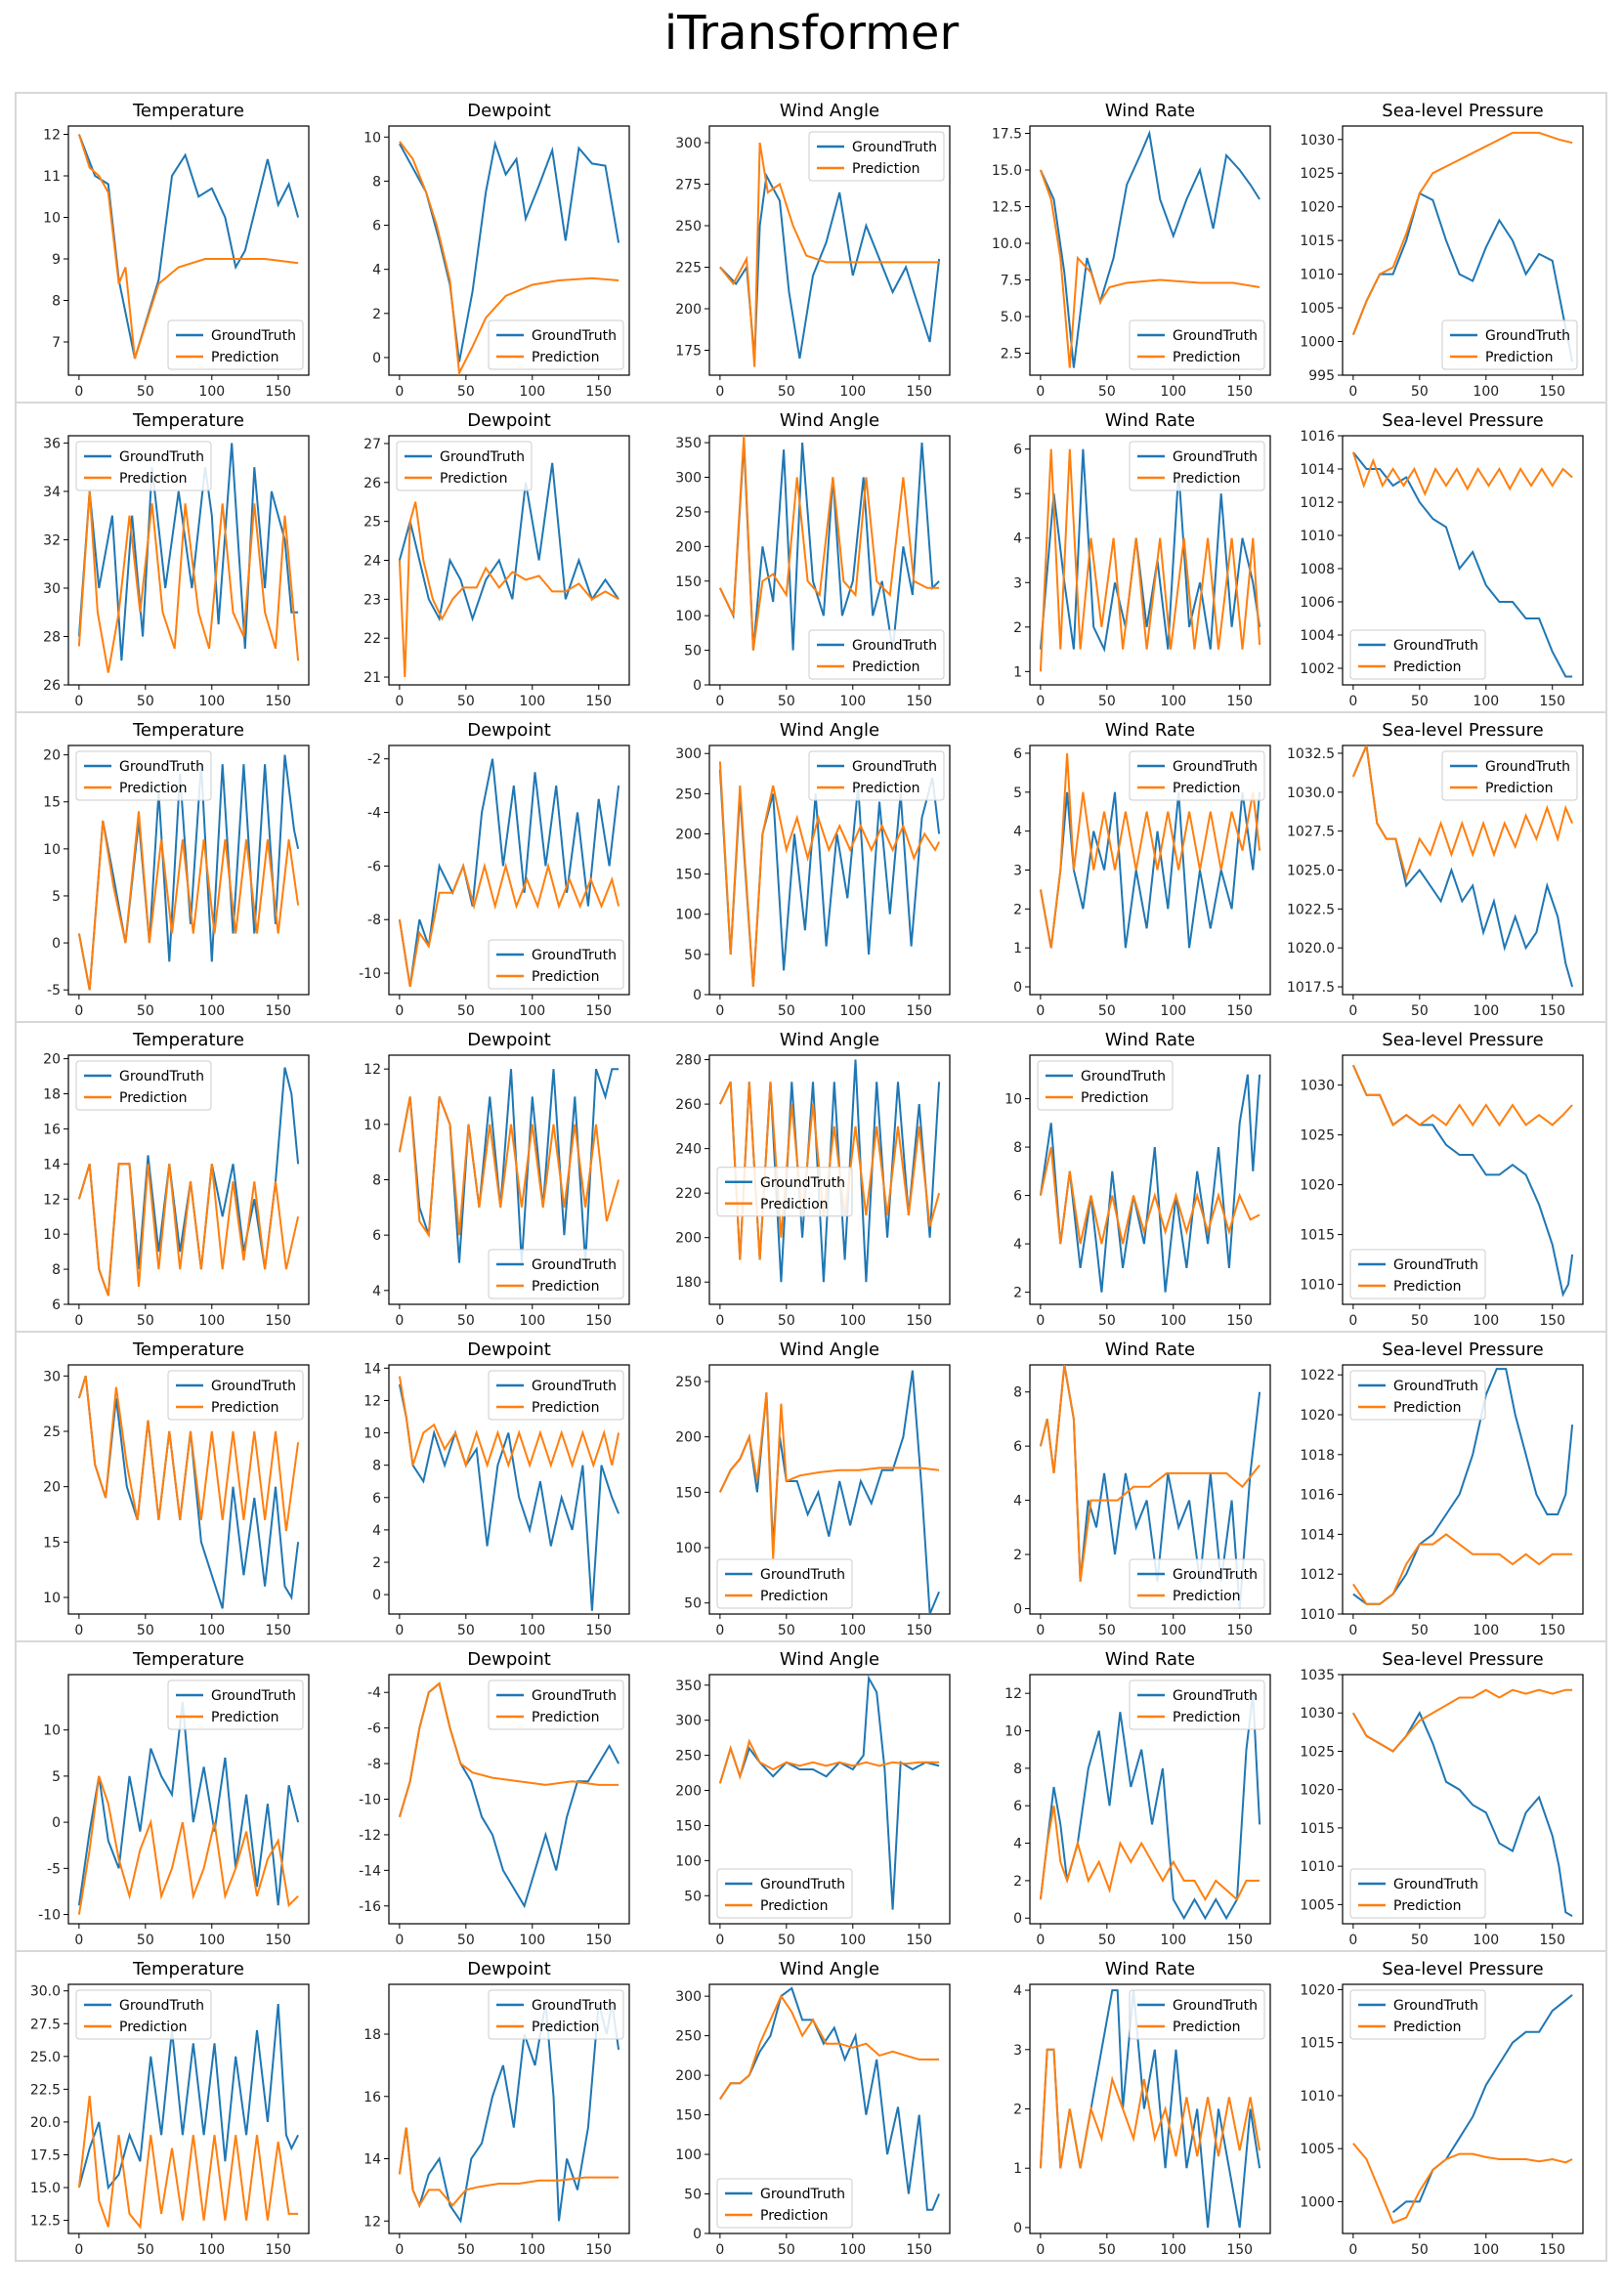 This screenshot has height=2296, width=1623. I want to click on y-tick-label: 30, so click(52, 1377).